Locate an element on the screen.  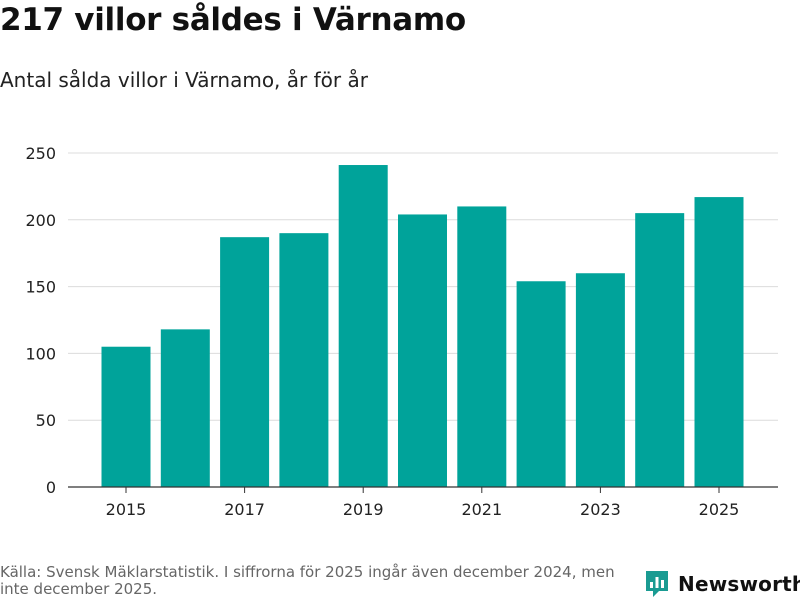
bar-2022 is located at coordinates (541, 384).